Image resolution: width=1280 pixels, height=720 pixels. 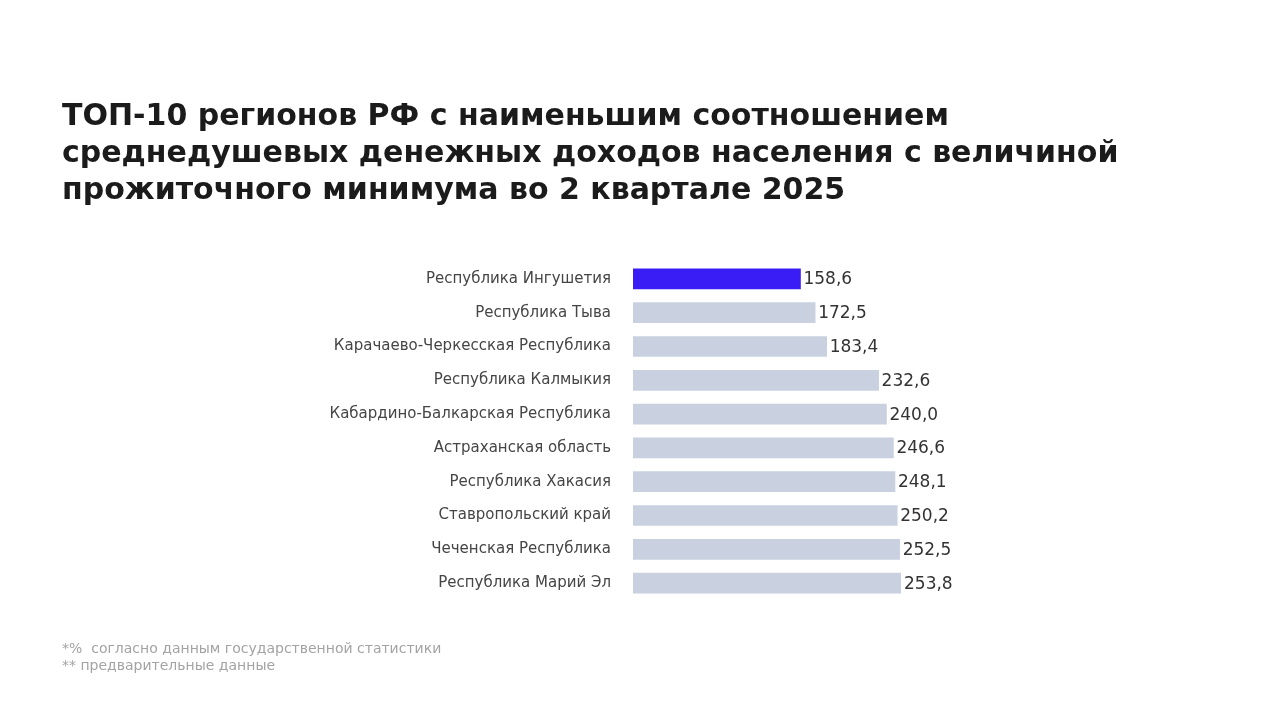 What do you see at coordinates (518, 277) in the screenshot?
I see `y-tick-label: Республика Ингушетия` at bounding box center [518, 277].